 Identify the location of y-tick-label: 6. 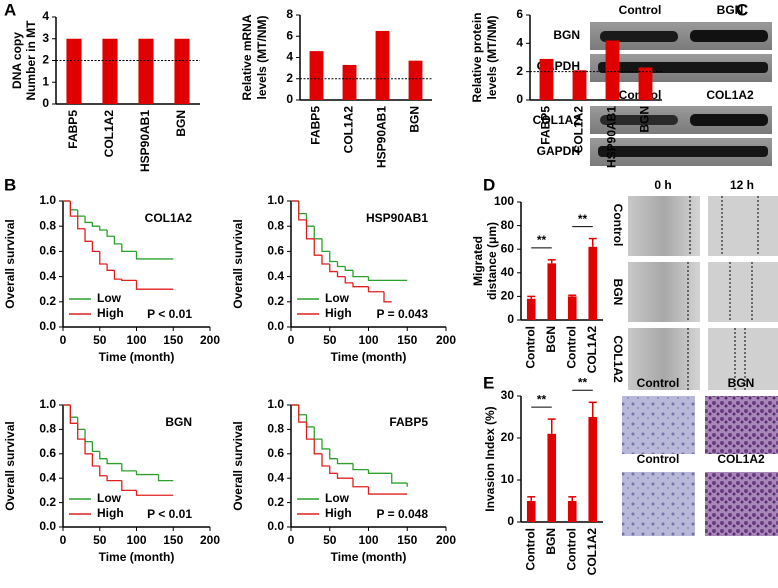
(519, 14).